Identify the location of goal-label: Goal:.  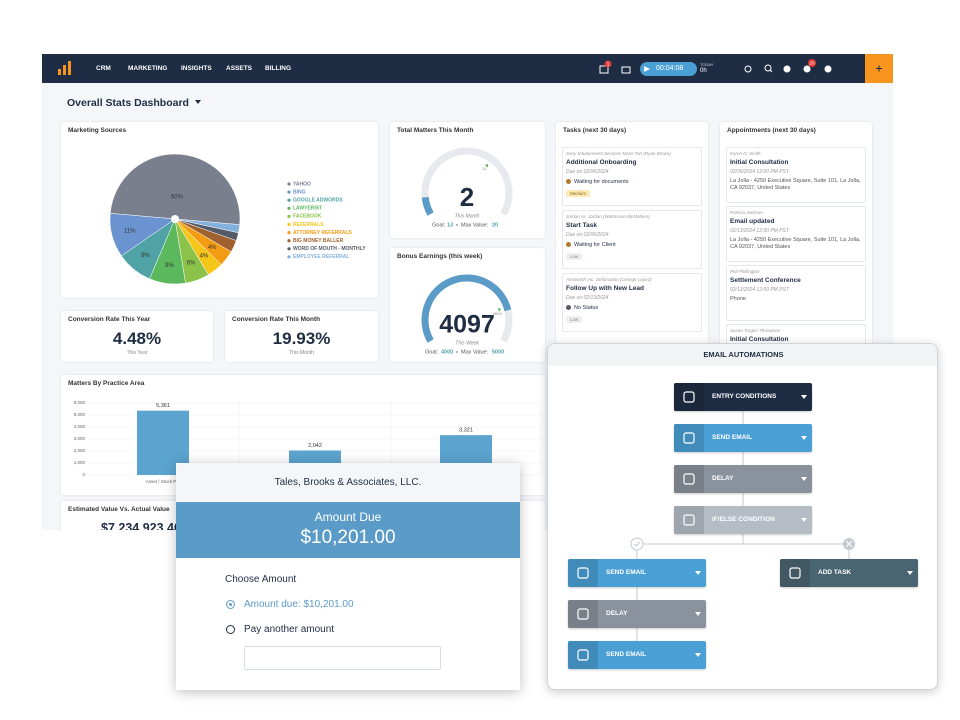
(432, 352).